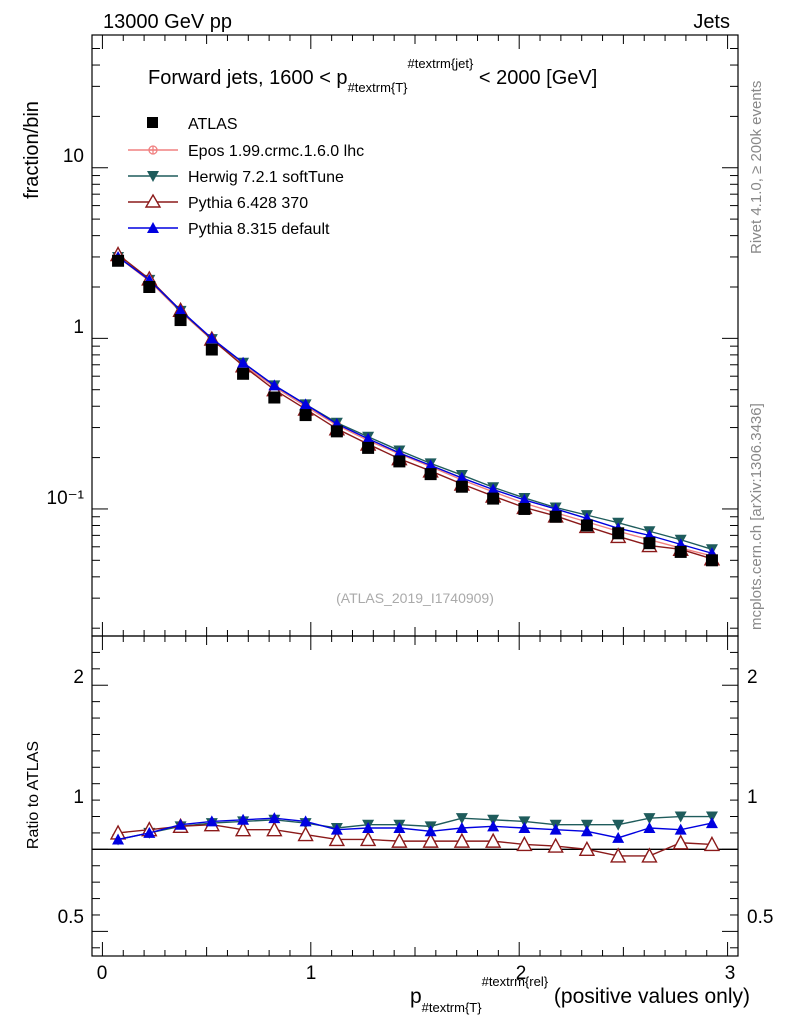 This screenshot has height=1024, width=786. I want to click on ratio-axis-title: Ratio to ATLAS, so click(33, 795).